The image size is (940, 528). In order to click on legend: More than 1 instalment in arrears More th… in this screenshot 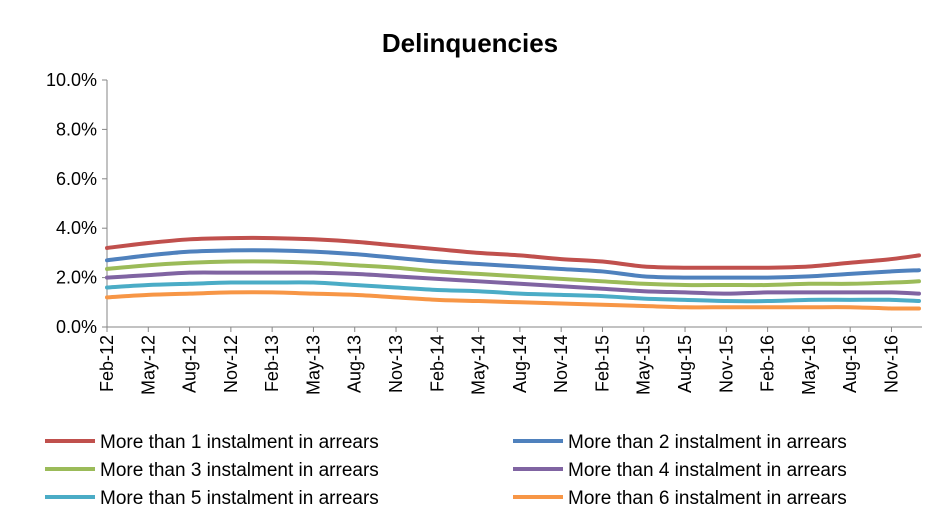, I will do `click(446, 470)`.